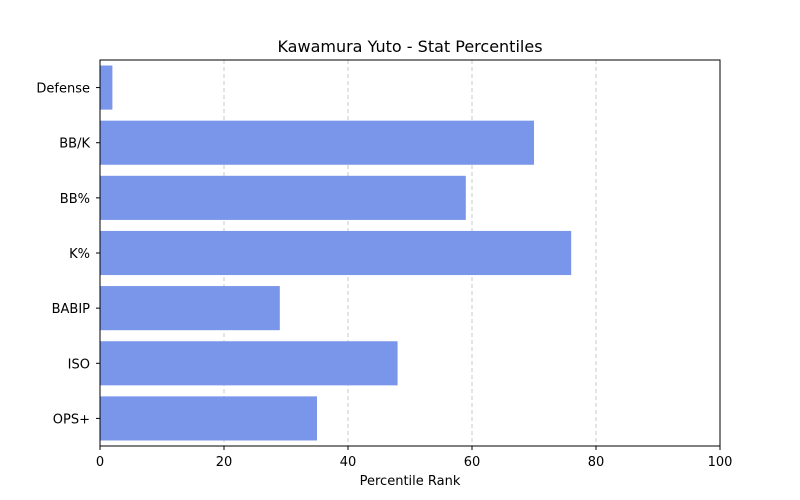 This screenshot has width=800, height=500. Describe the element at coordinates (79, 364) in the screenshot. I see `y-tick-label: ISO` at that location.